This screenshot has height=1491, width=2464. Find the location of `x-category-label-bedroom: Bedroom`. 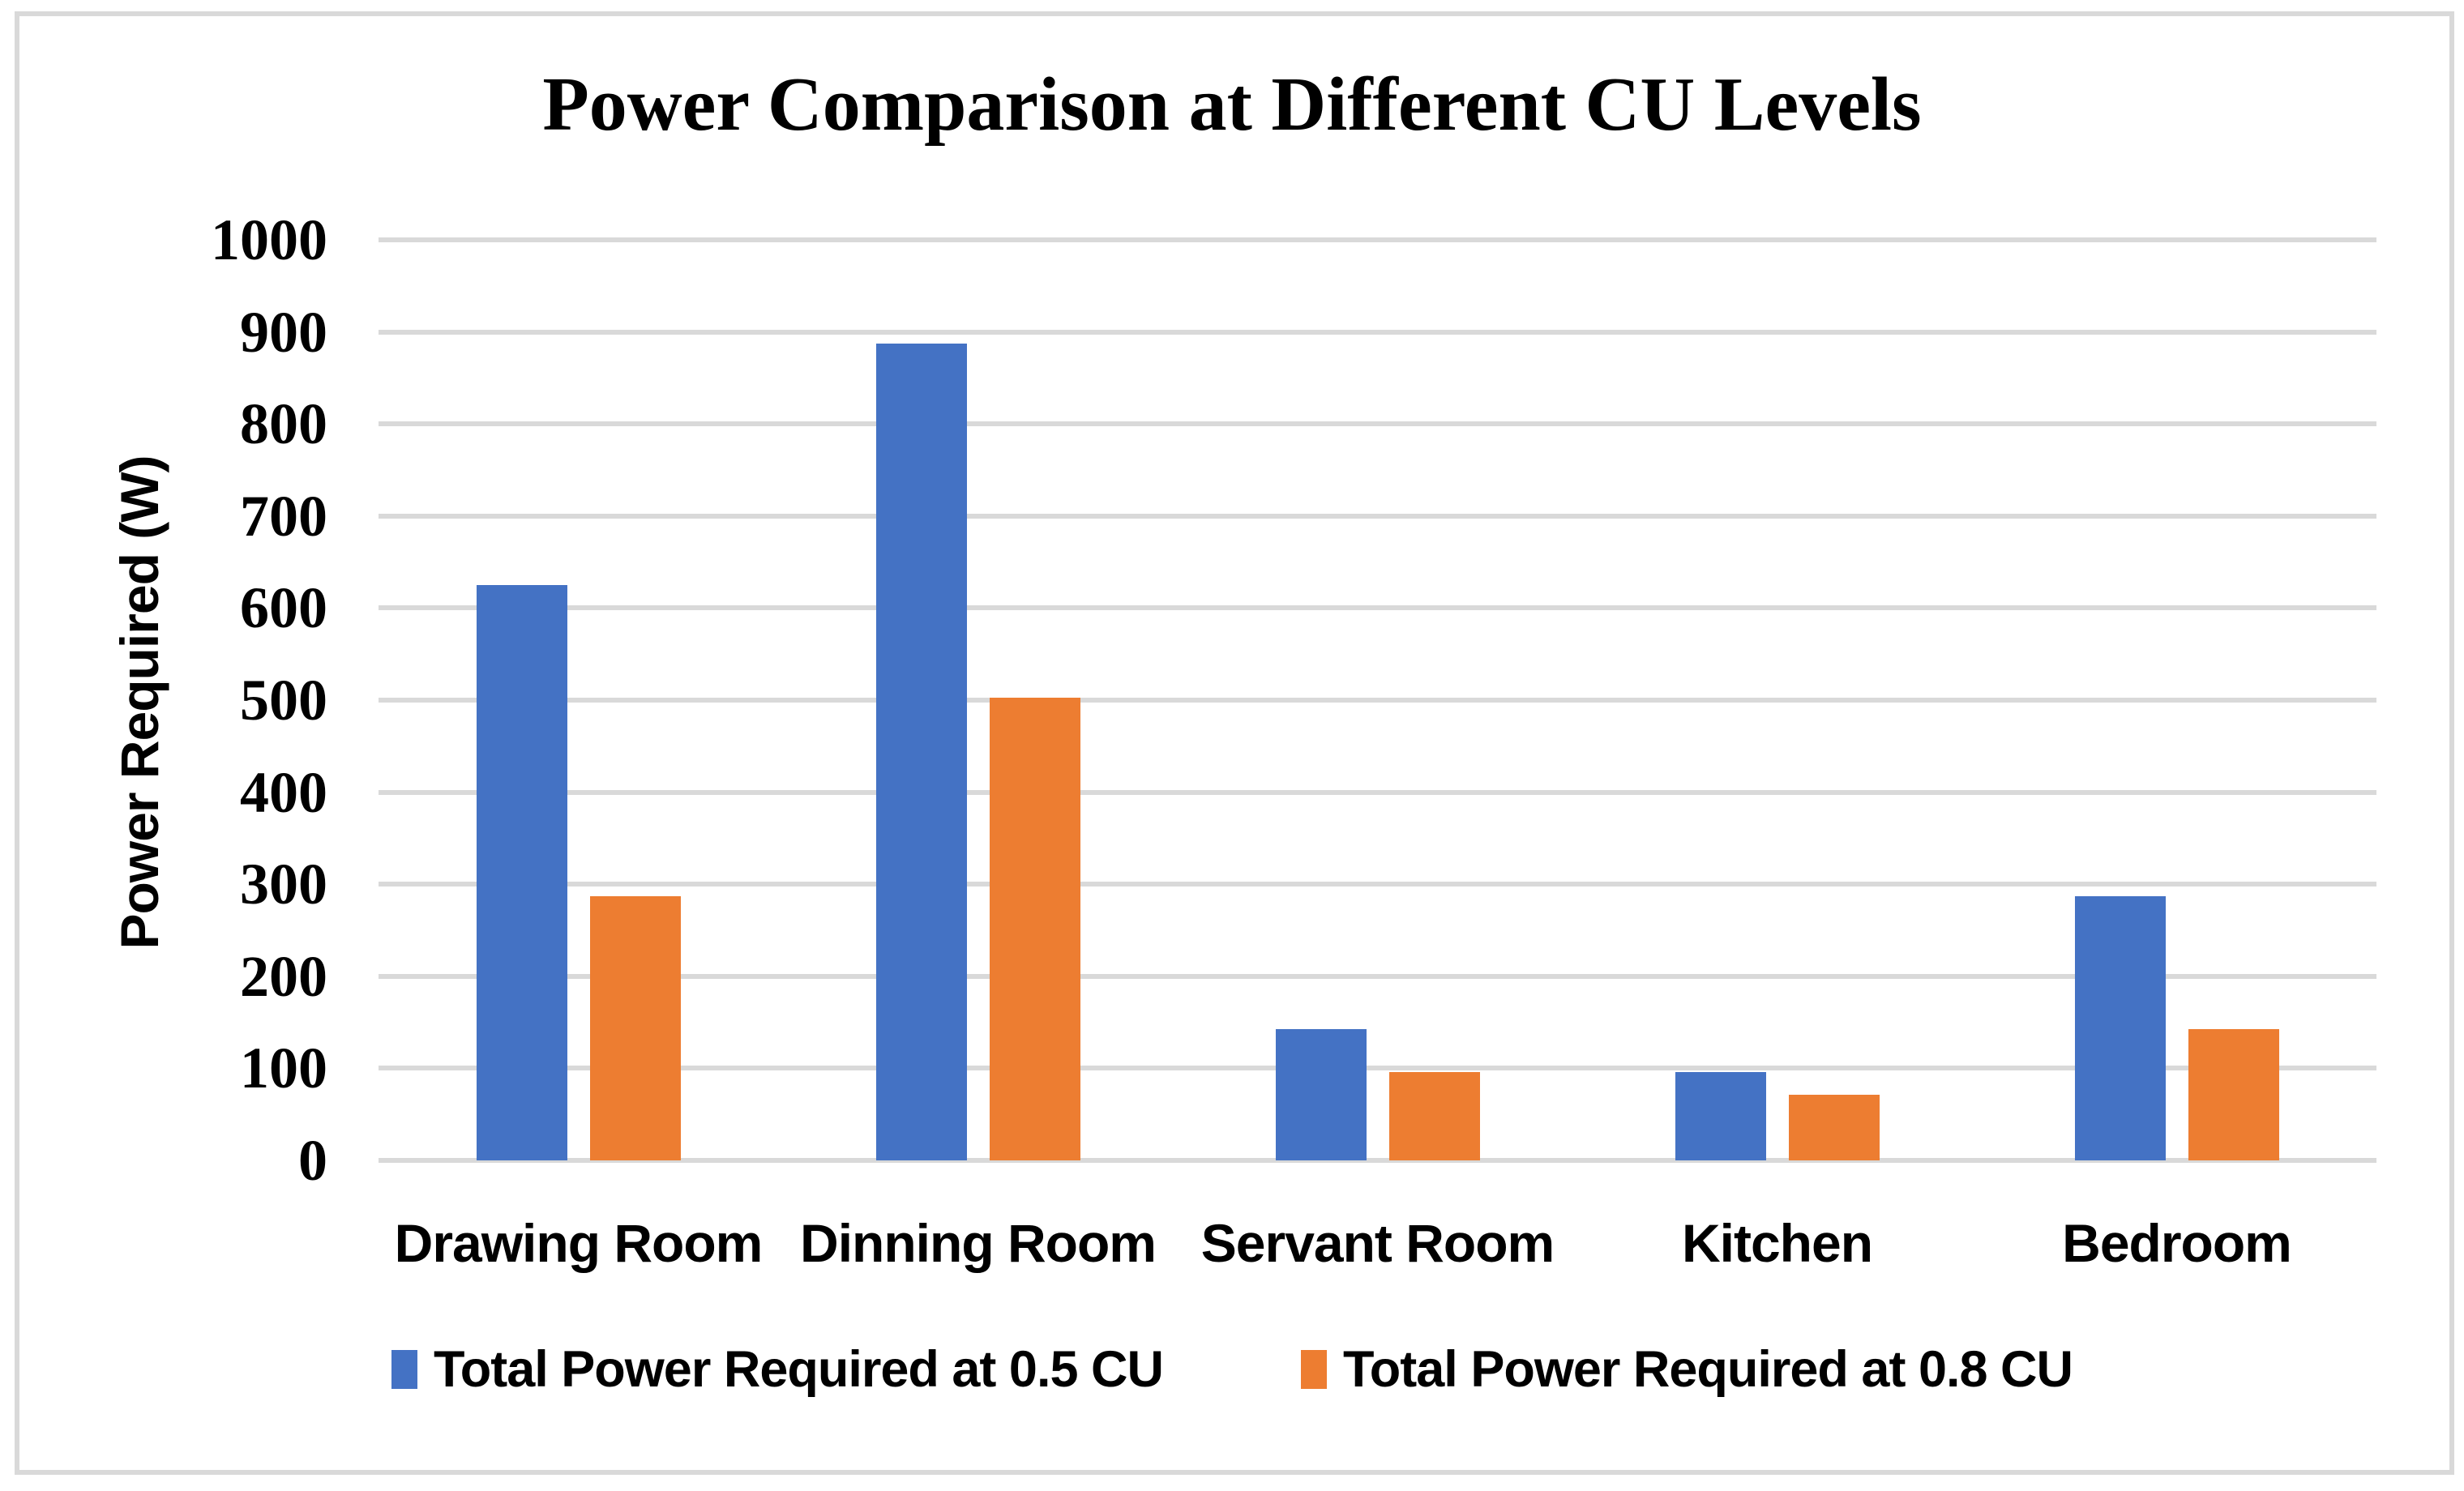

x-category-label-bedroom: Bedroom is located at coordinates (2177, 1243).